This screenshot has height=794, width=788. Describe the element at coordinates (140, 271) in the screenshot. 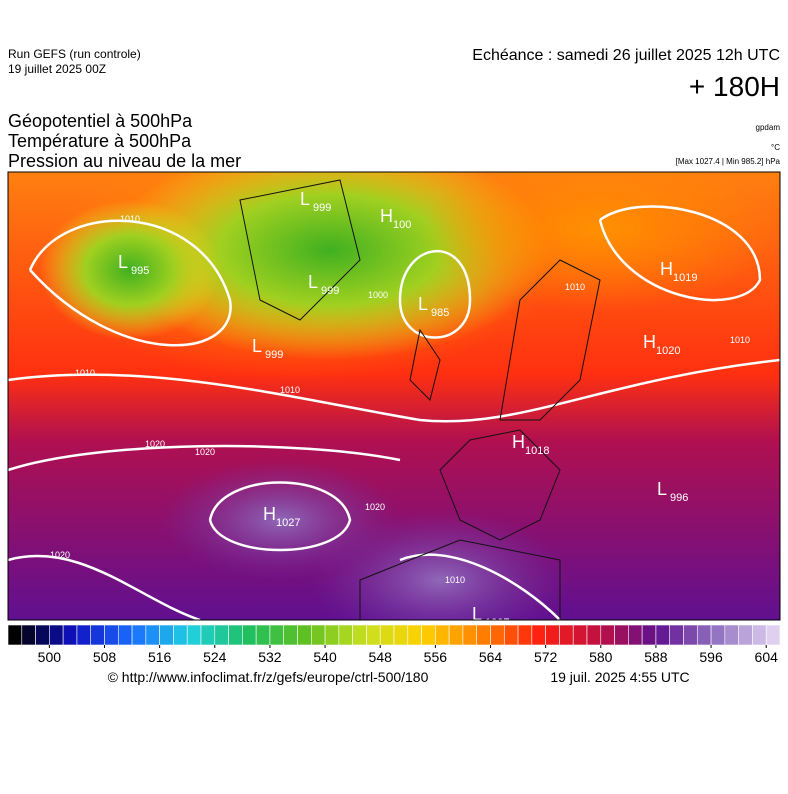

I see `center-value: 995` at that location.